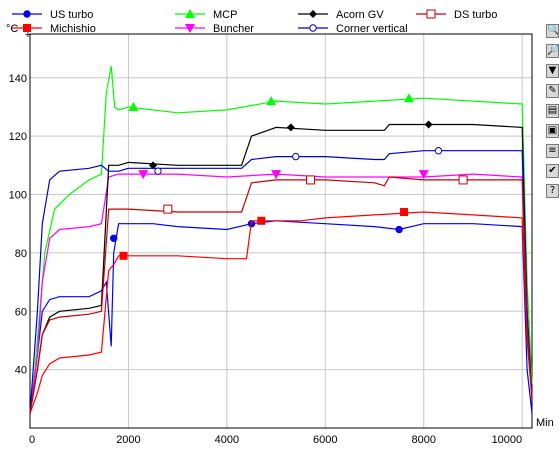 This screenshot has height=454, width=559. What do you see at coordinates (21, 312) in the screenshot?
I see `y-tick-label: 60` at bounding box center [21, 312].